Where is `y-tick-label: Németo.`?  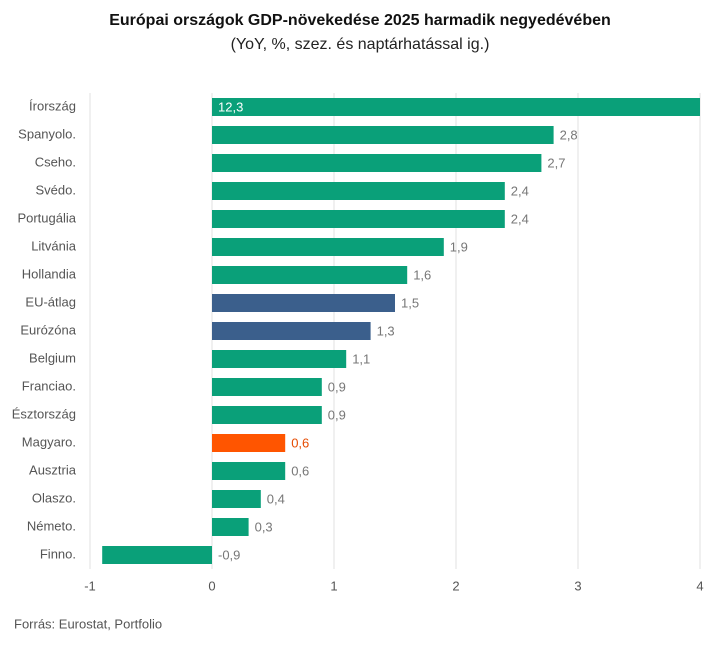 y-tick-label: Németo. is located at coordinates (51, 525).